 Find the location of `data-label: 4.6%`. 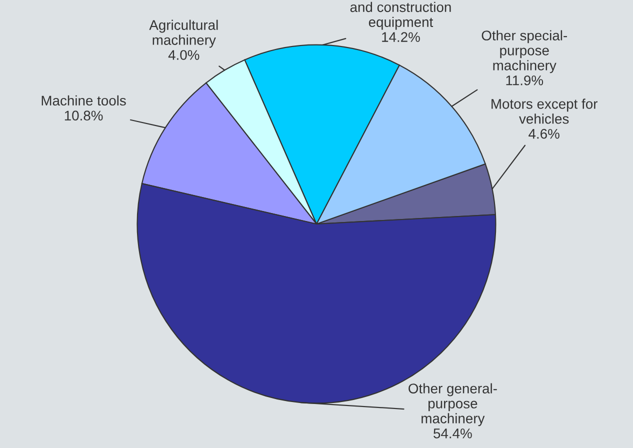

data-label: 4.6% is located at coordinates (544, 133).